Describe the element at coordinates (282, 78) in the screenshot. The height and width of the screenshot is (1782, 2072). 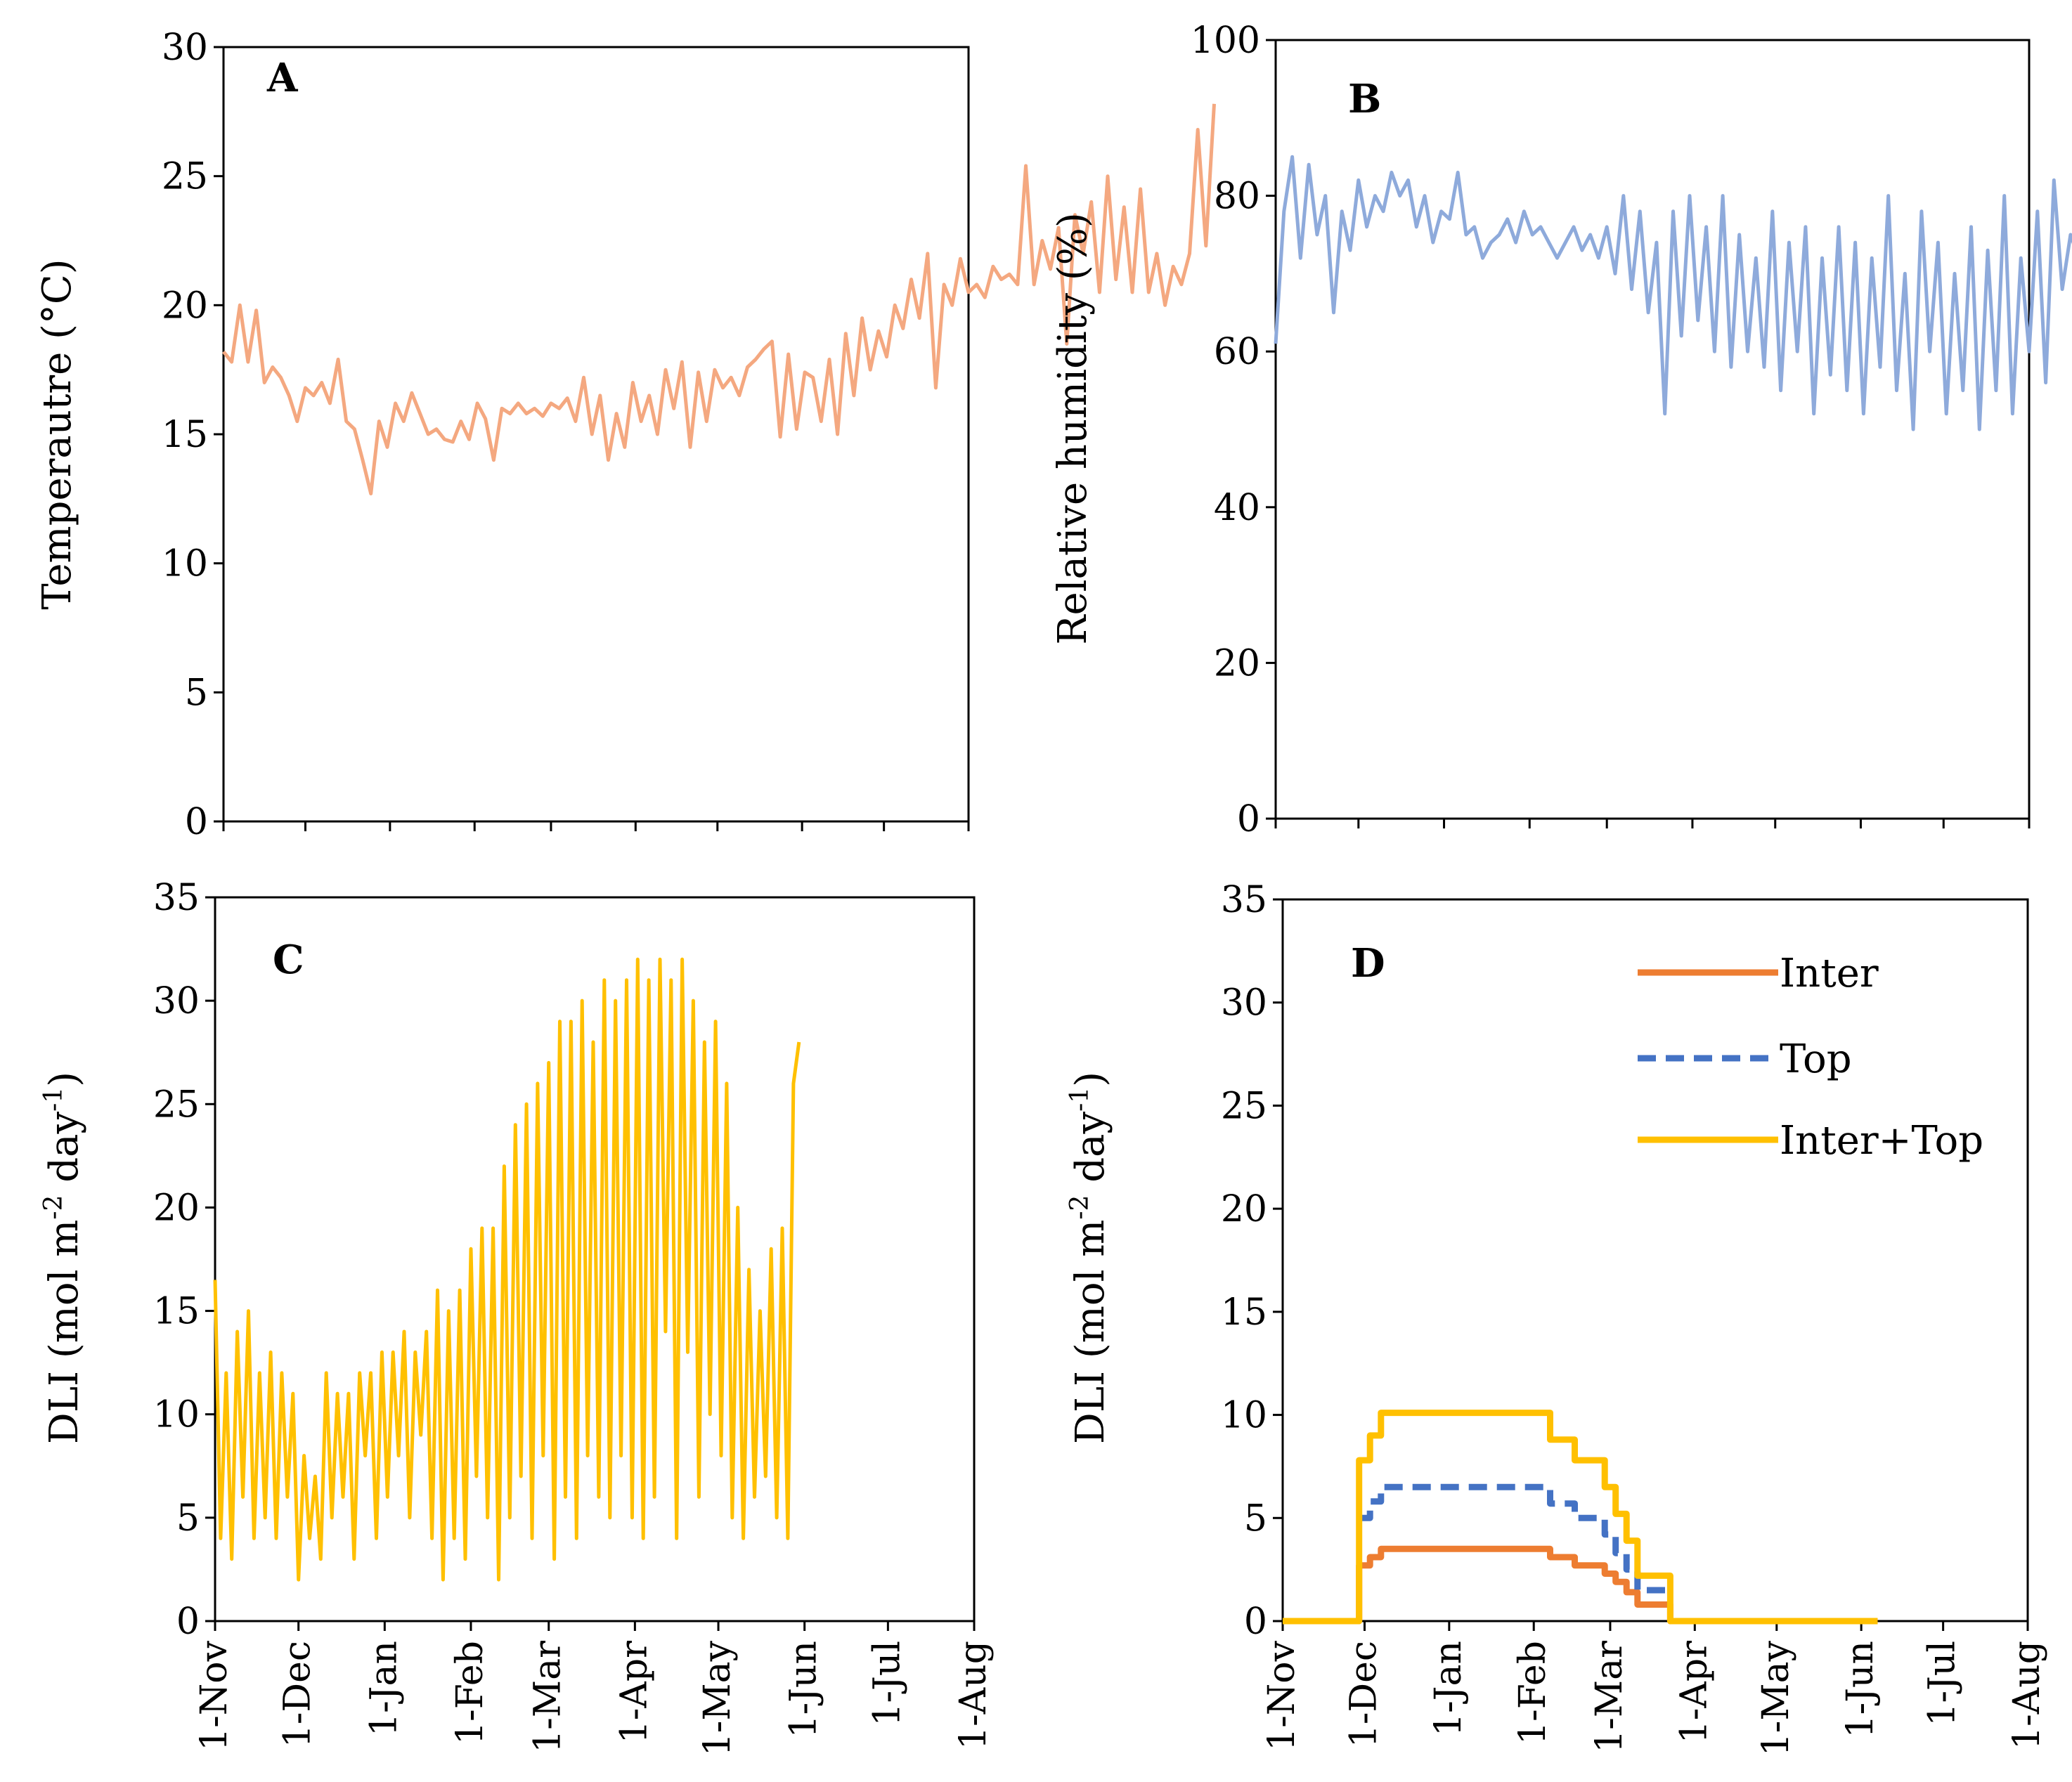
I see `panel-a-letter: A` at that location.